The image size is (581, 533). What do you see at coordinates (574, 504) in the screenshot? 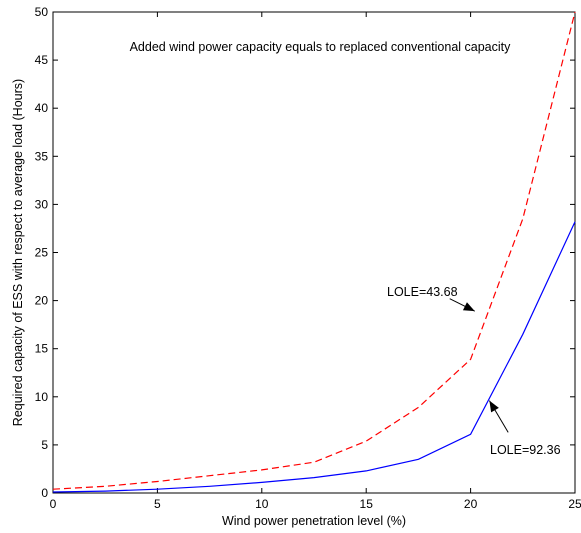
I see `x-tick-label: 25` at bounding box center [574, 504].